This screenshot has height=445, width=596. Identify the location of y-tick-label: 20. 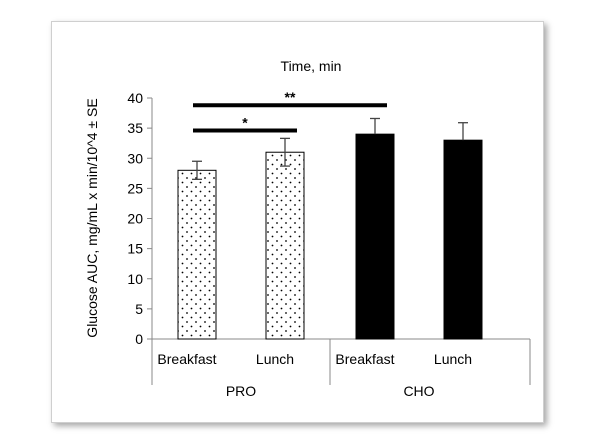
(135, 219).